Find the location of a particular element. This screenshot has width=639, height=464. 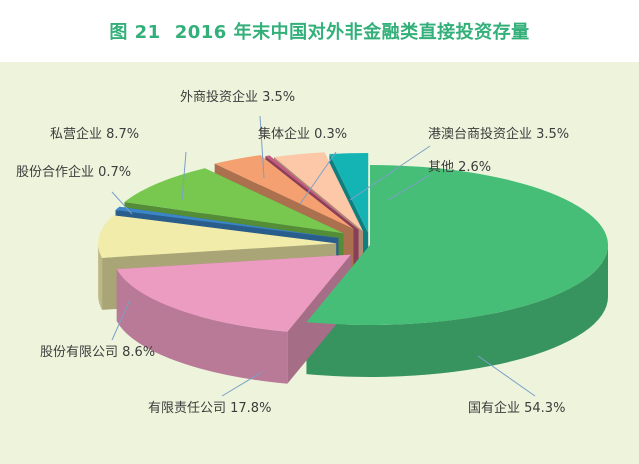

slice-label-5: 外商投资企业 3.5% is located at coordinates (237, 97).